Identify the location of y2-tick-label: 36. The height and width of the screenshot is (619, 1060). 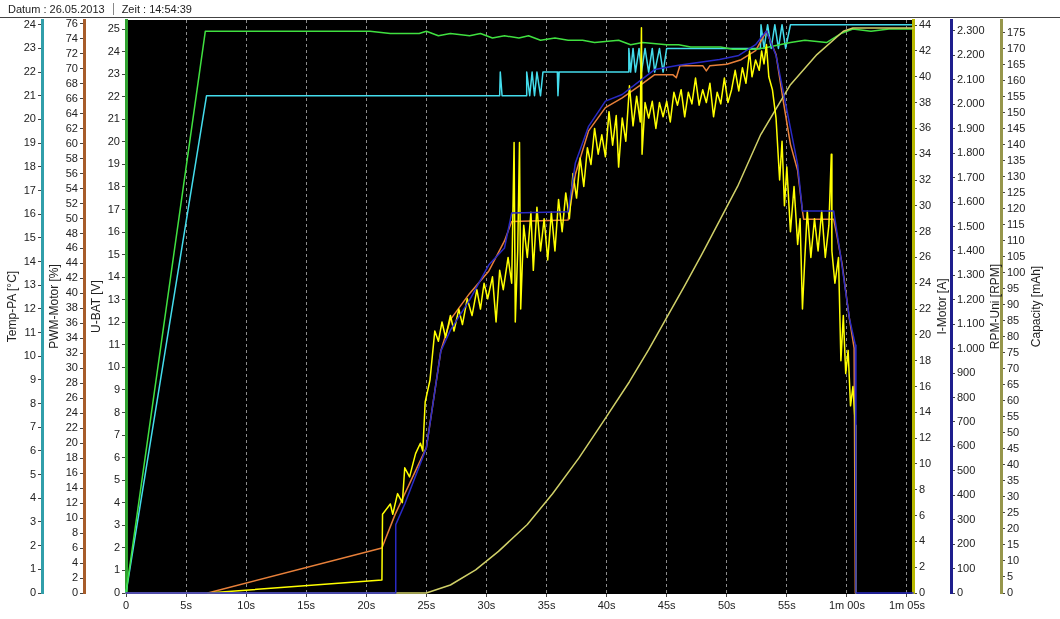
(71, 322).